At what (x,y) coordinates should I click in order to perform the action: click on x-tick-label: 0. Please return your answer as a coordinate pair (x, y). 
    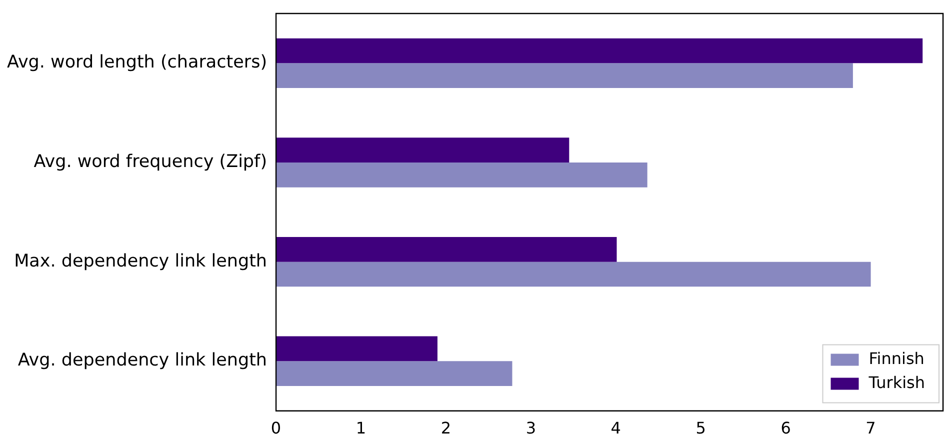
    Looking at the image, I should click on (276, 428).